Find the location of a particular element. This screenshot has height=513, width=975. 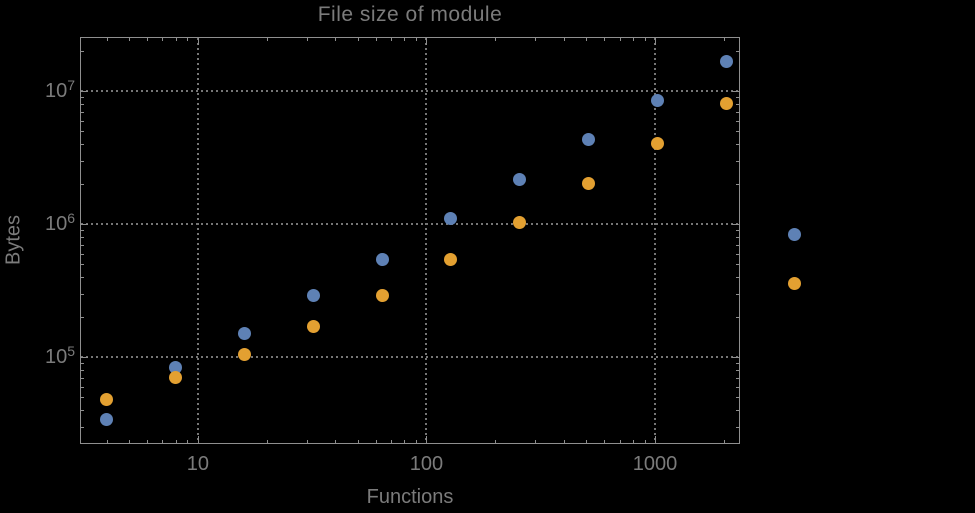

y-tick-label: 10⁵ is located at coordinates (59, 356).